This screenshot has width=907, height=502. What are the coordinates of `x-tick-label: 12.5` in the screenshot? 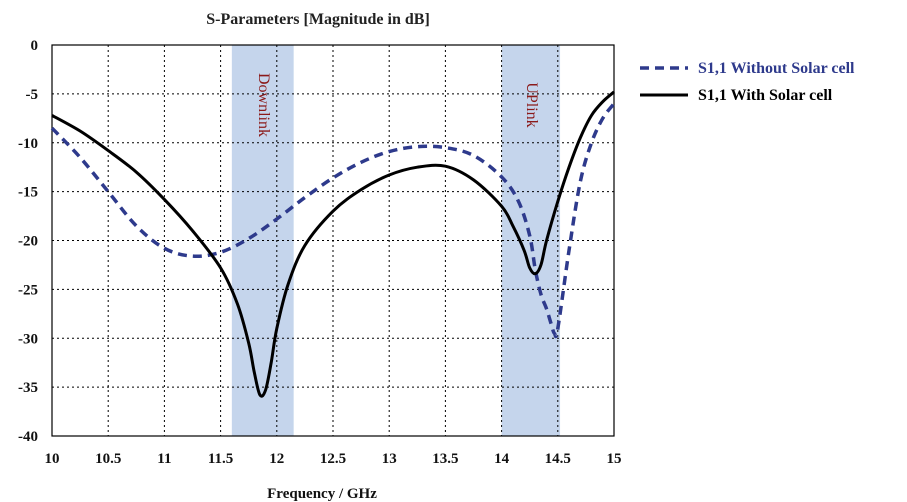 It's located at (333, 459).